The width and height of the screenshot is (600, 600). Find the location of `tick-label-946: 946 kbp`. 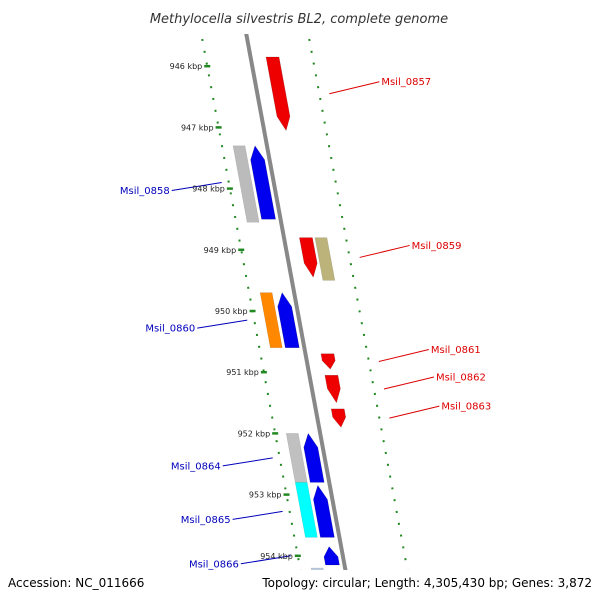

tick-label-946: 946 kbp is located at coordinates (186, 66).